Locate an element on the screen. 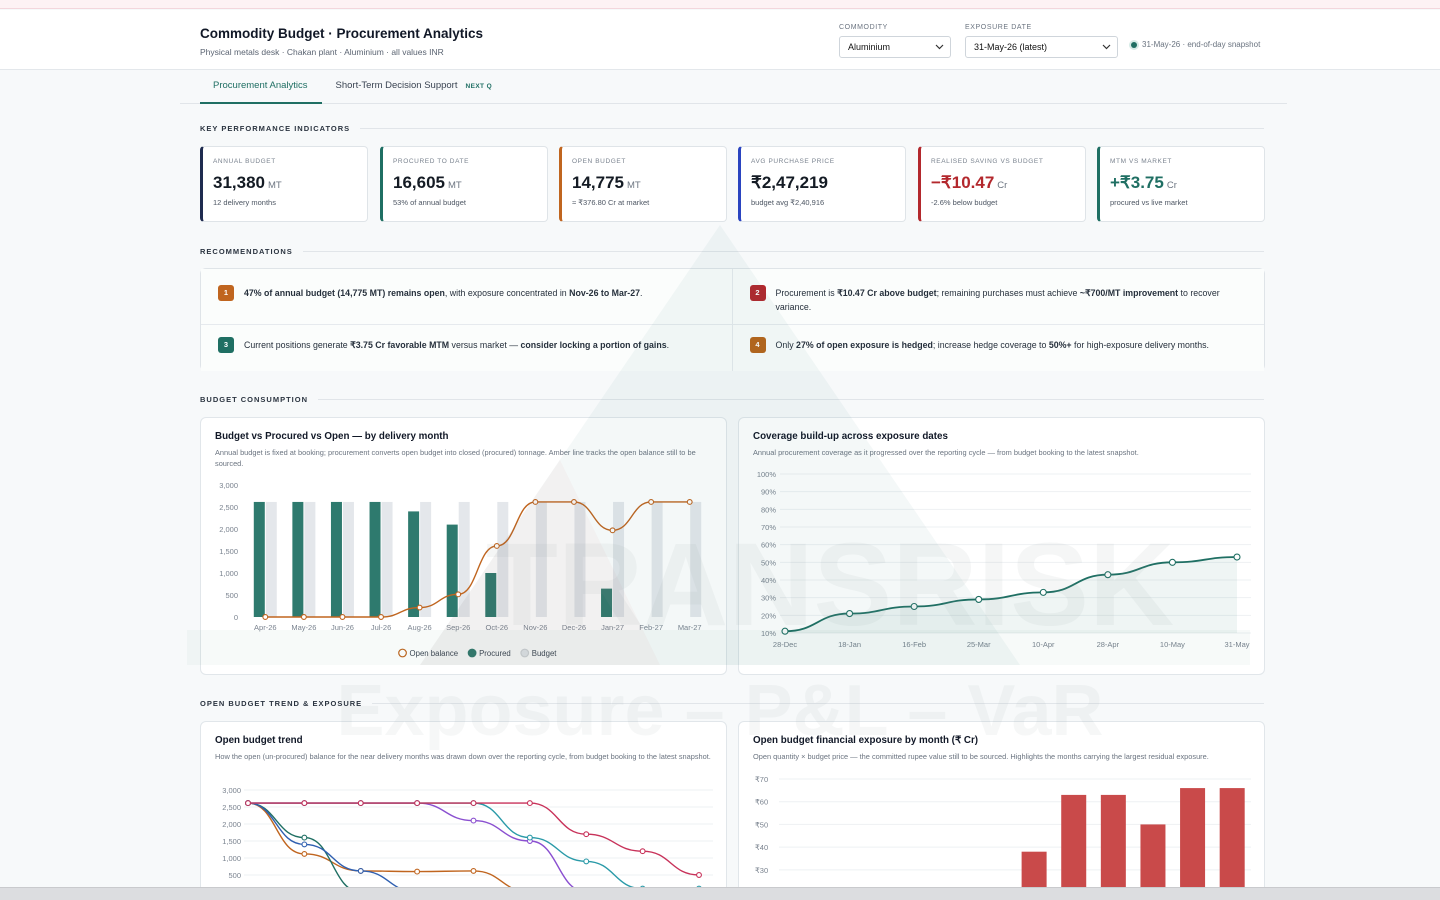 This screenshot has width=1440, height=900. chart: 500 1,000 1,500 2,000 2,500 3,000 is located at coordinates (467, 840).